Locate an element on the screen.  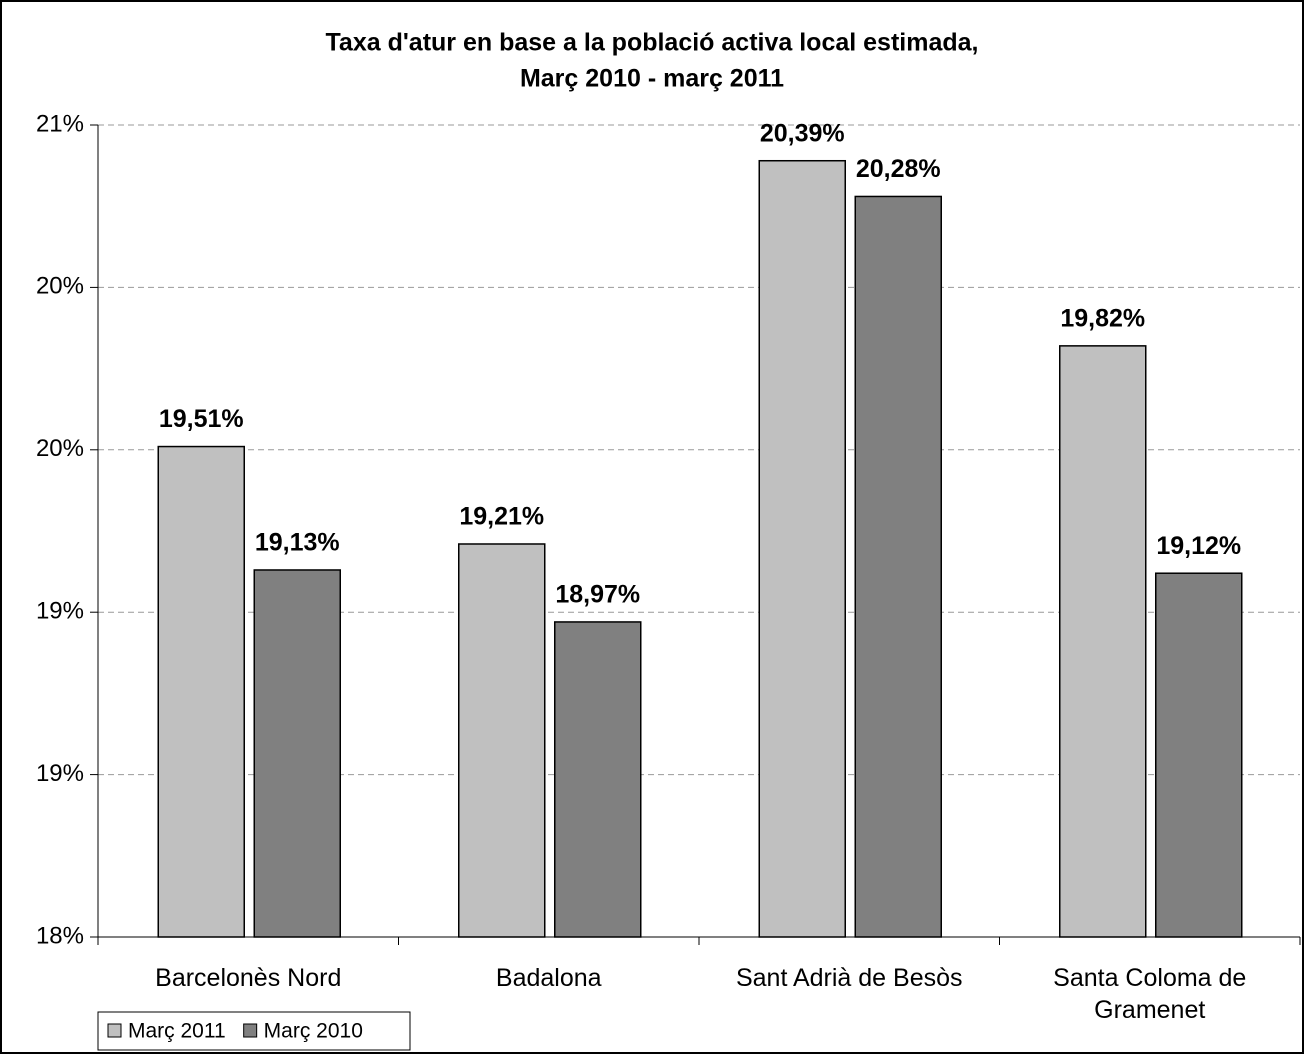
data-label: 18,97% is located at coordinates (597, 595).